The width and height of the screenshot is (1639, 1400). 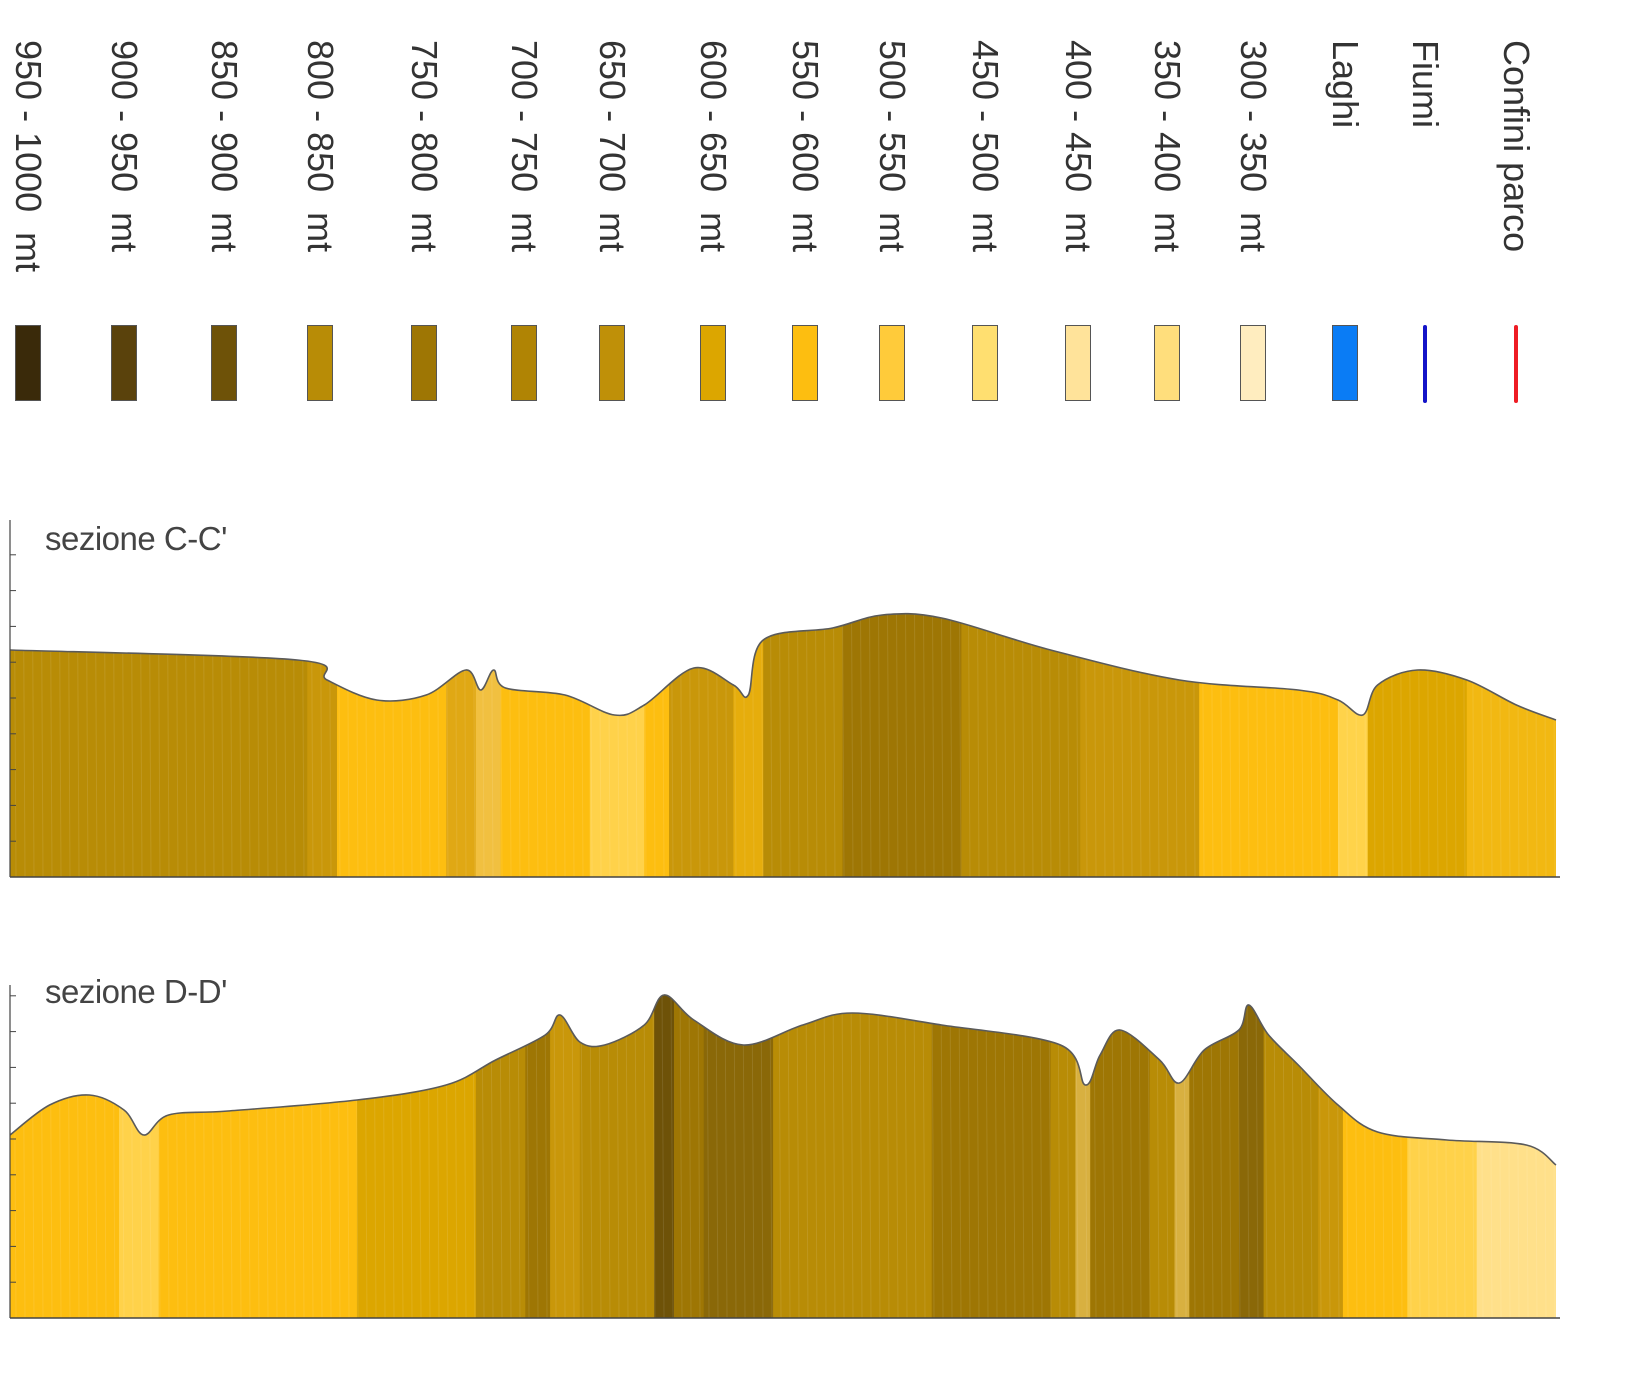 I want to click on legend-label: Confini parco, so click(x=1516, y=146).